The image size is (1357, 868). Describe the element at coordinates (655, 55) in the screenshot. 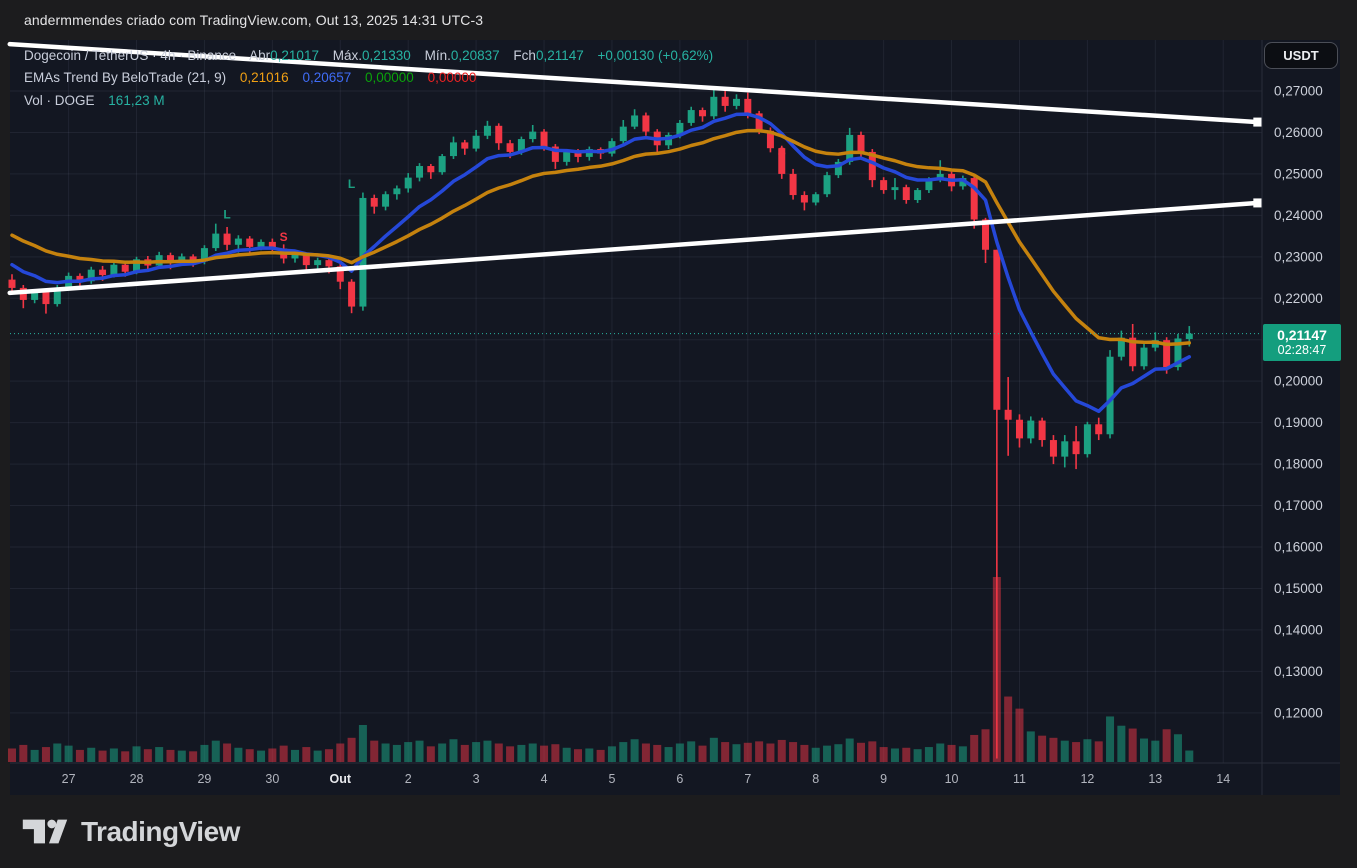

I see `change-value: +0,00130 (+0,62%)` at that location.